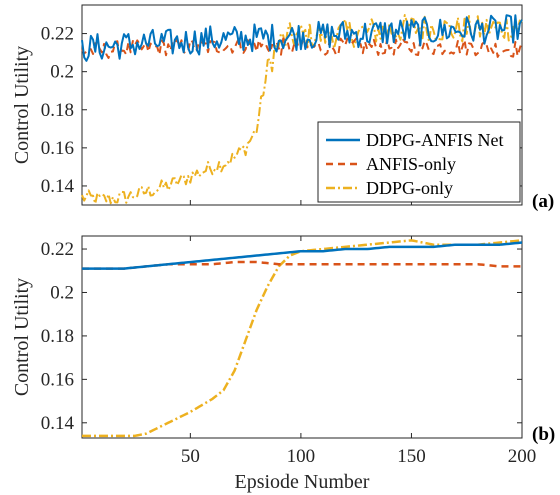 This screenshot has width=560, height=495. What do you see at coordinates (57, 110) in the screenshot?
I see `panel-a-ytick-label: 0.18` at bounding box center [57, 110].